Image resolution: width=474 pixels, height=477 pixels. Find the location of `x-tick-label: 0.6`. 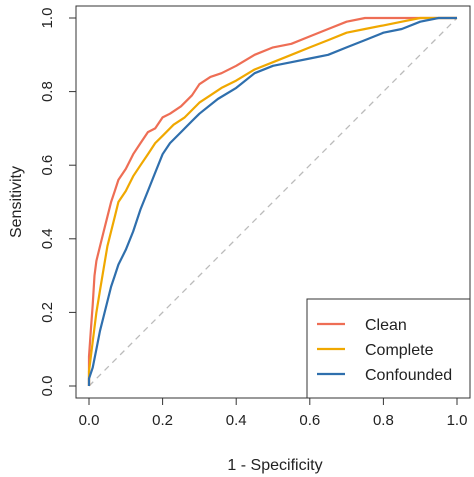

x-tick-label: 0.6 is located at coordinates (309, 420).